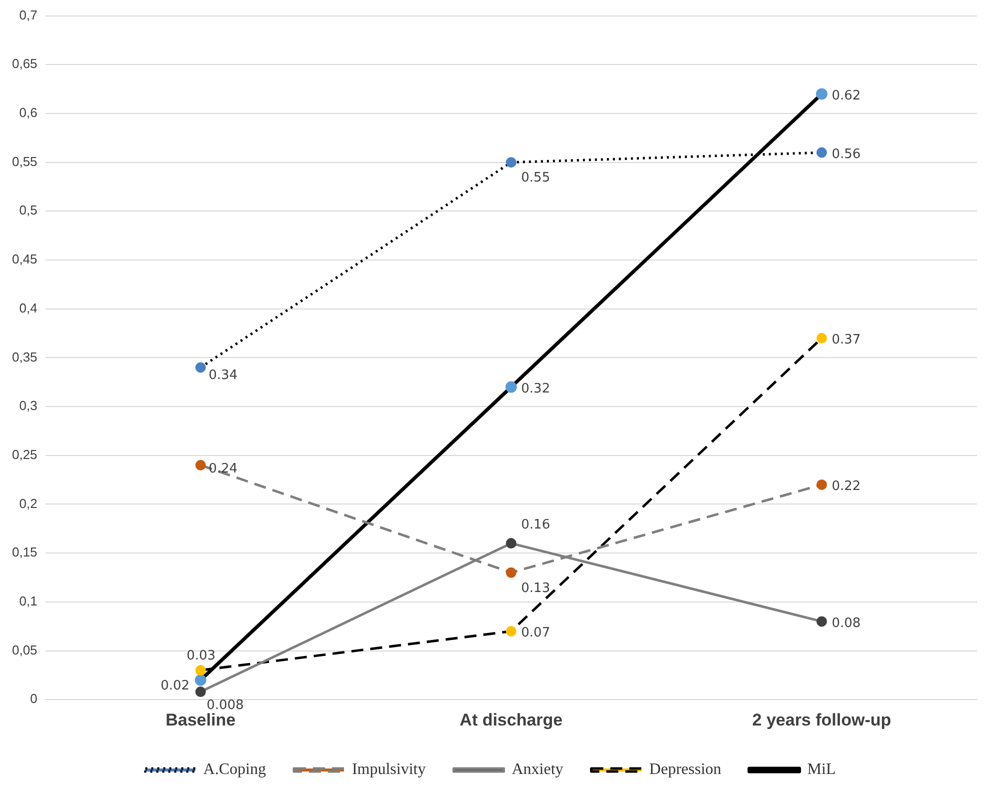  Describe the element at coordinates (234, 769) in the screenshot. I see `legend-label: A.Coping` at that location.